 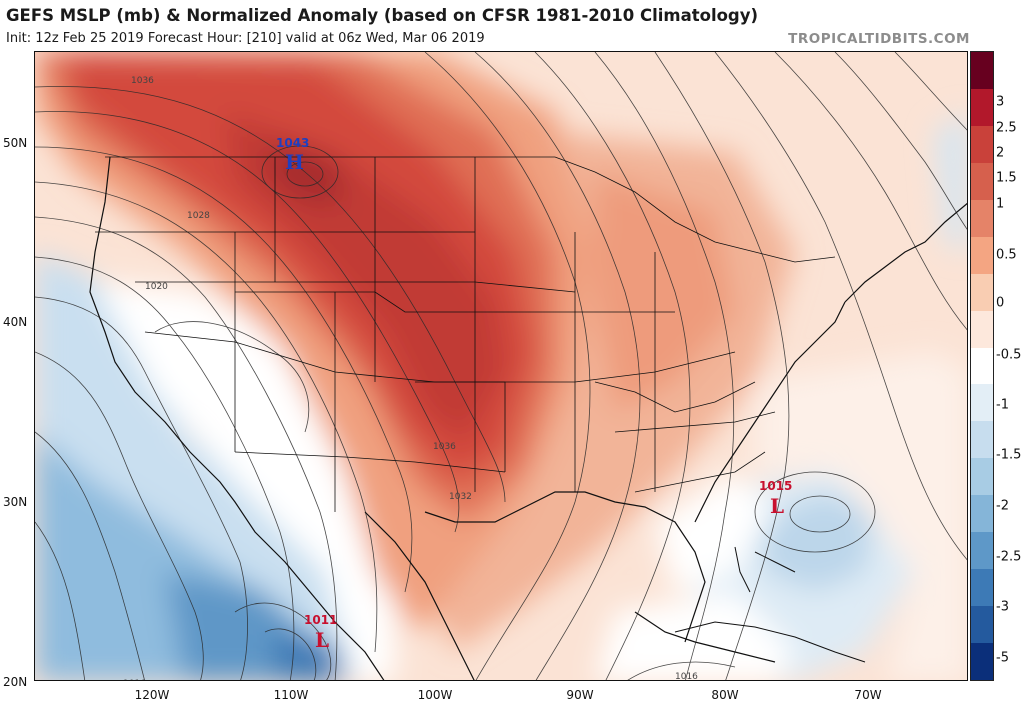 What do you see at coordinates (292, 143) in the screenshot?
I see `high-value: 1043` at bounding box center [292, 143].